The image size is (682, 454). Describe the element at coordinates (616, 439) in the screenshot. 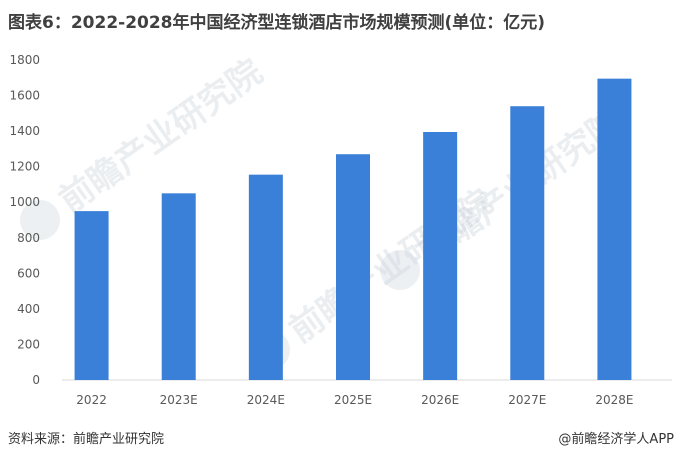

I see `credit-note: @前瞻经济学人APP` at that location.